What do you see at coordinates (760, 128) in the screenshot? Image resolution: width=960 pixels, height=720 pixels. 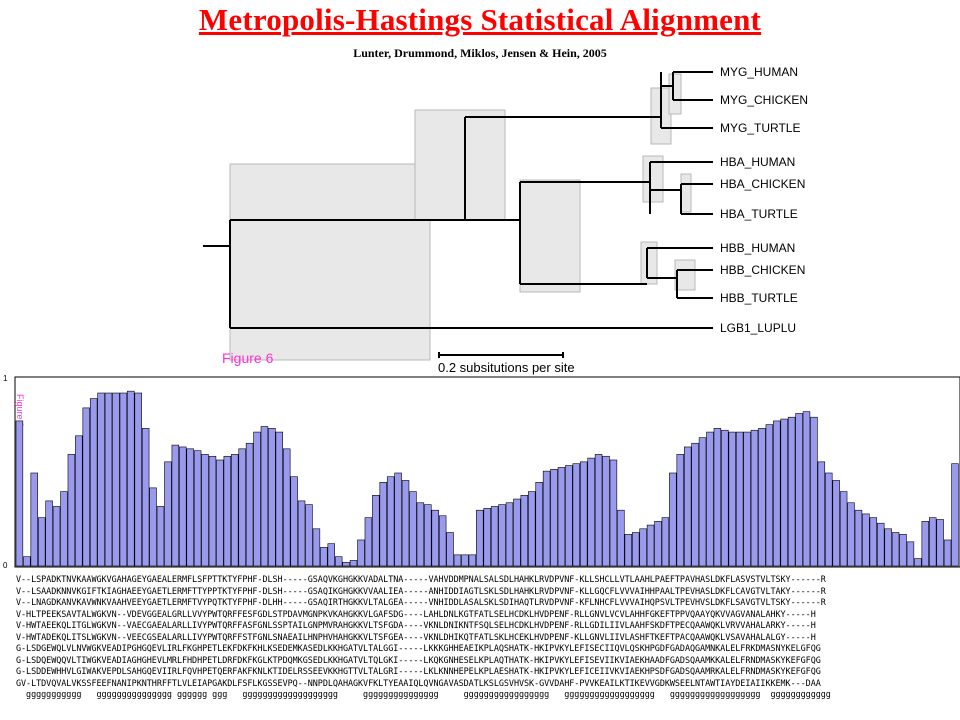 I see `tree-leaf-label: MYG_TURTLE` at bounding box center [760, 128].